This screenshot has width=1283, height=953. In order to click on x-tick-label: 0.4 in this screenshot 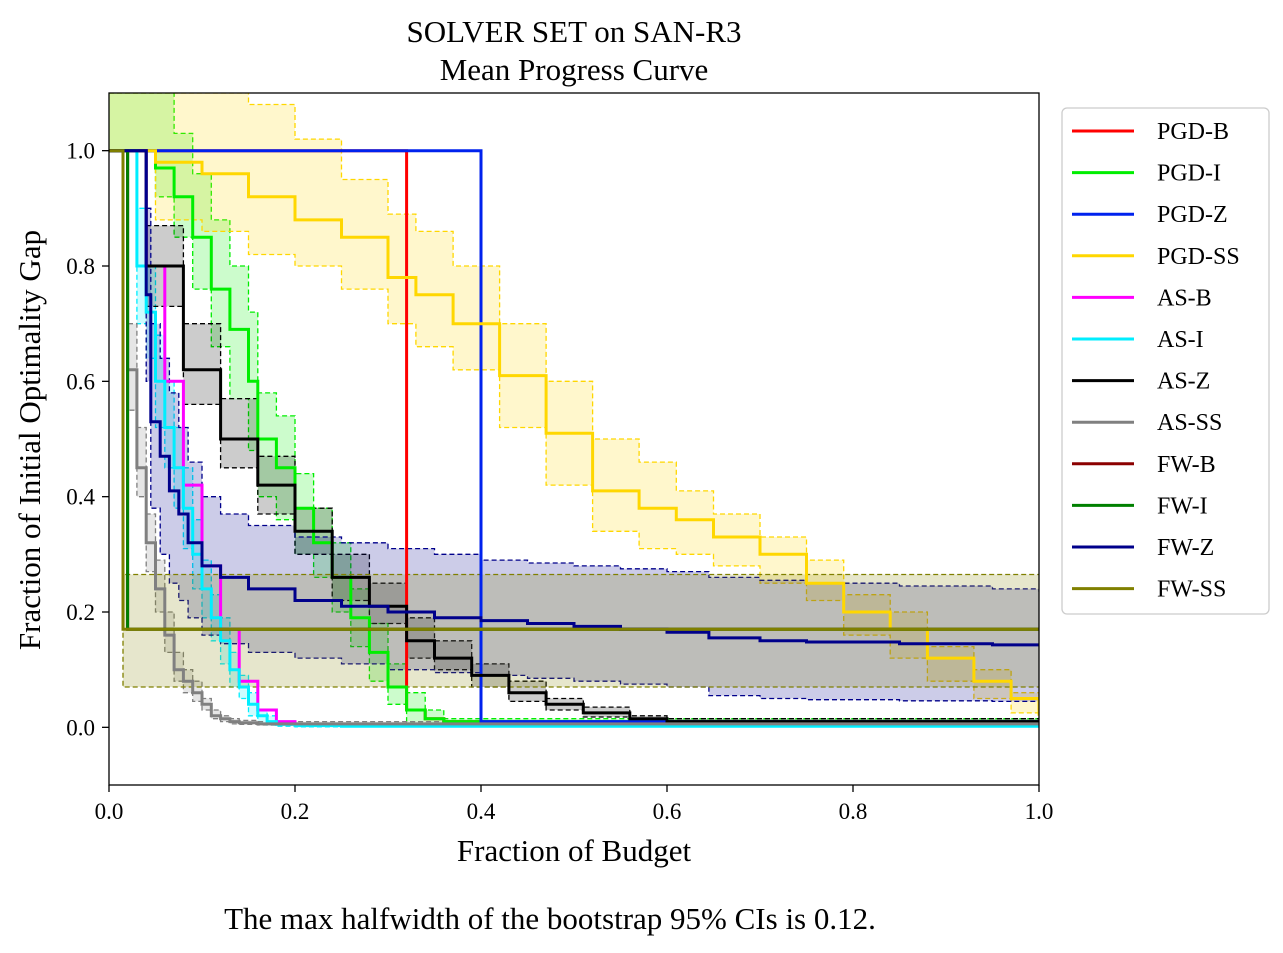, I will do `click(481, 811)`.